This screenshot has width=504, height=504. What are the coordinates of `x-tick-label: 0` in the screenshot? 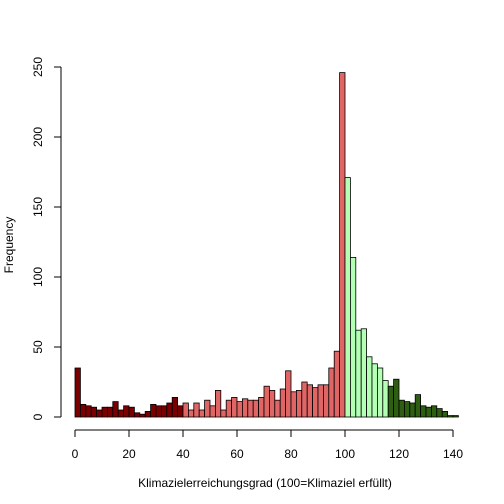 It's located at (75, 454).